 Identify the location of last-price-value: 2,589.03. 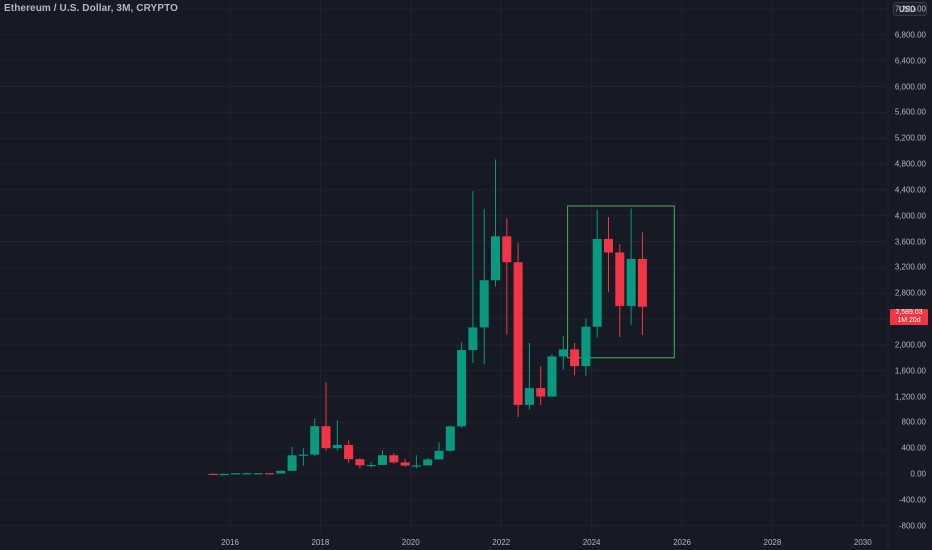
(909, 312).